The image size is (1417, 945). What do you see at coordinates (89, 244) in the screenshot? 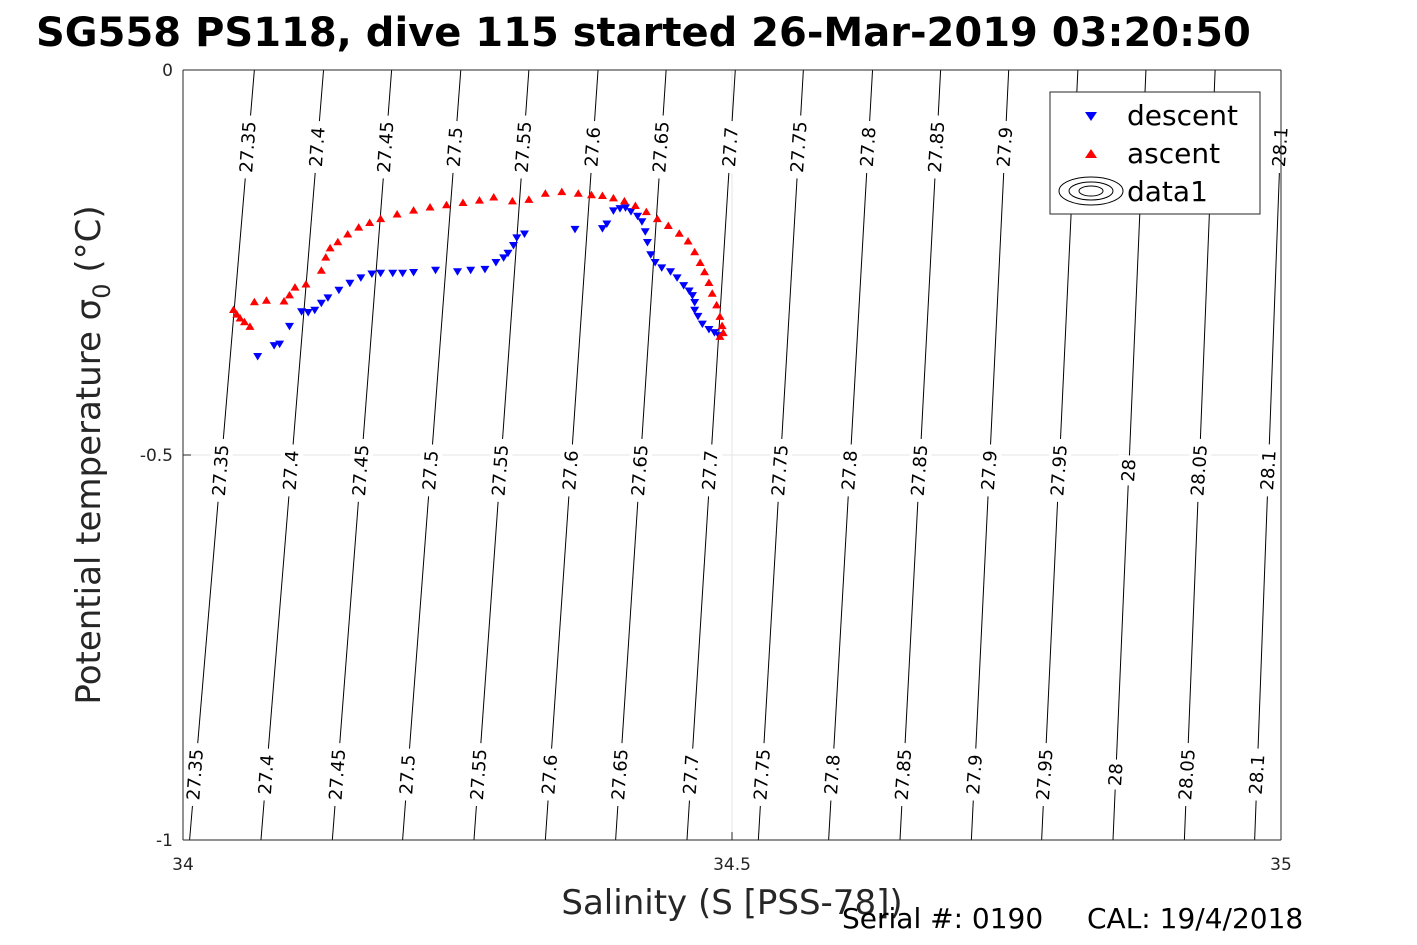
I see `y-axis-label-unit: (°C)` at bounding box center [89, 244].